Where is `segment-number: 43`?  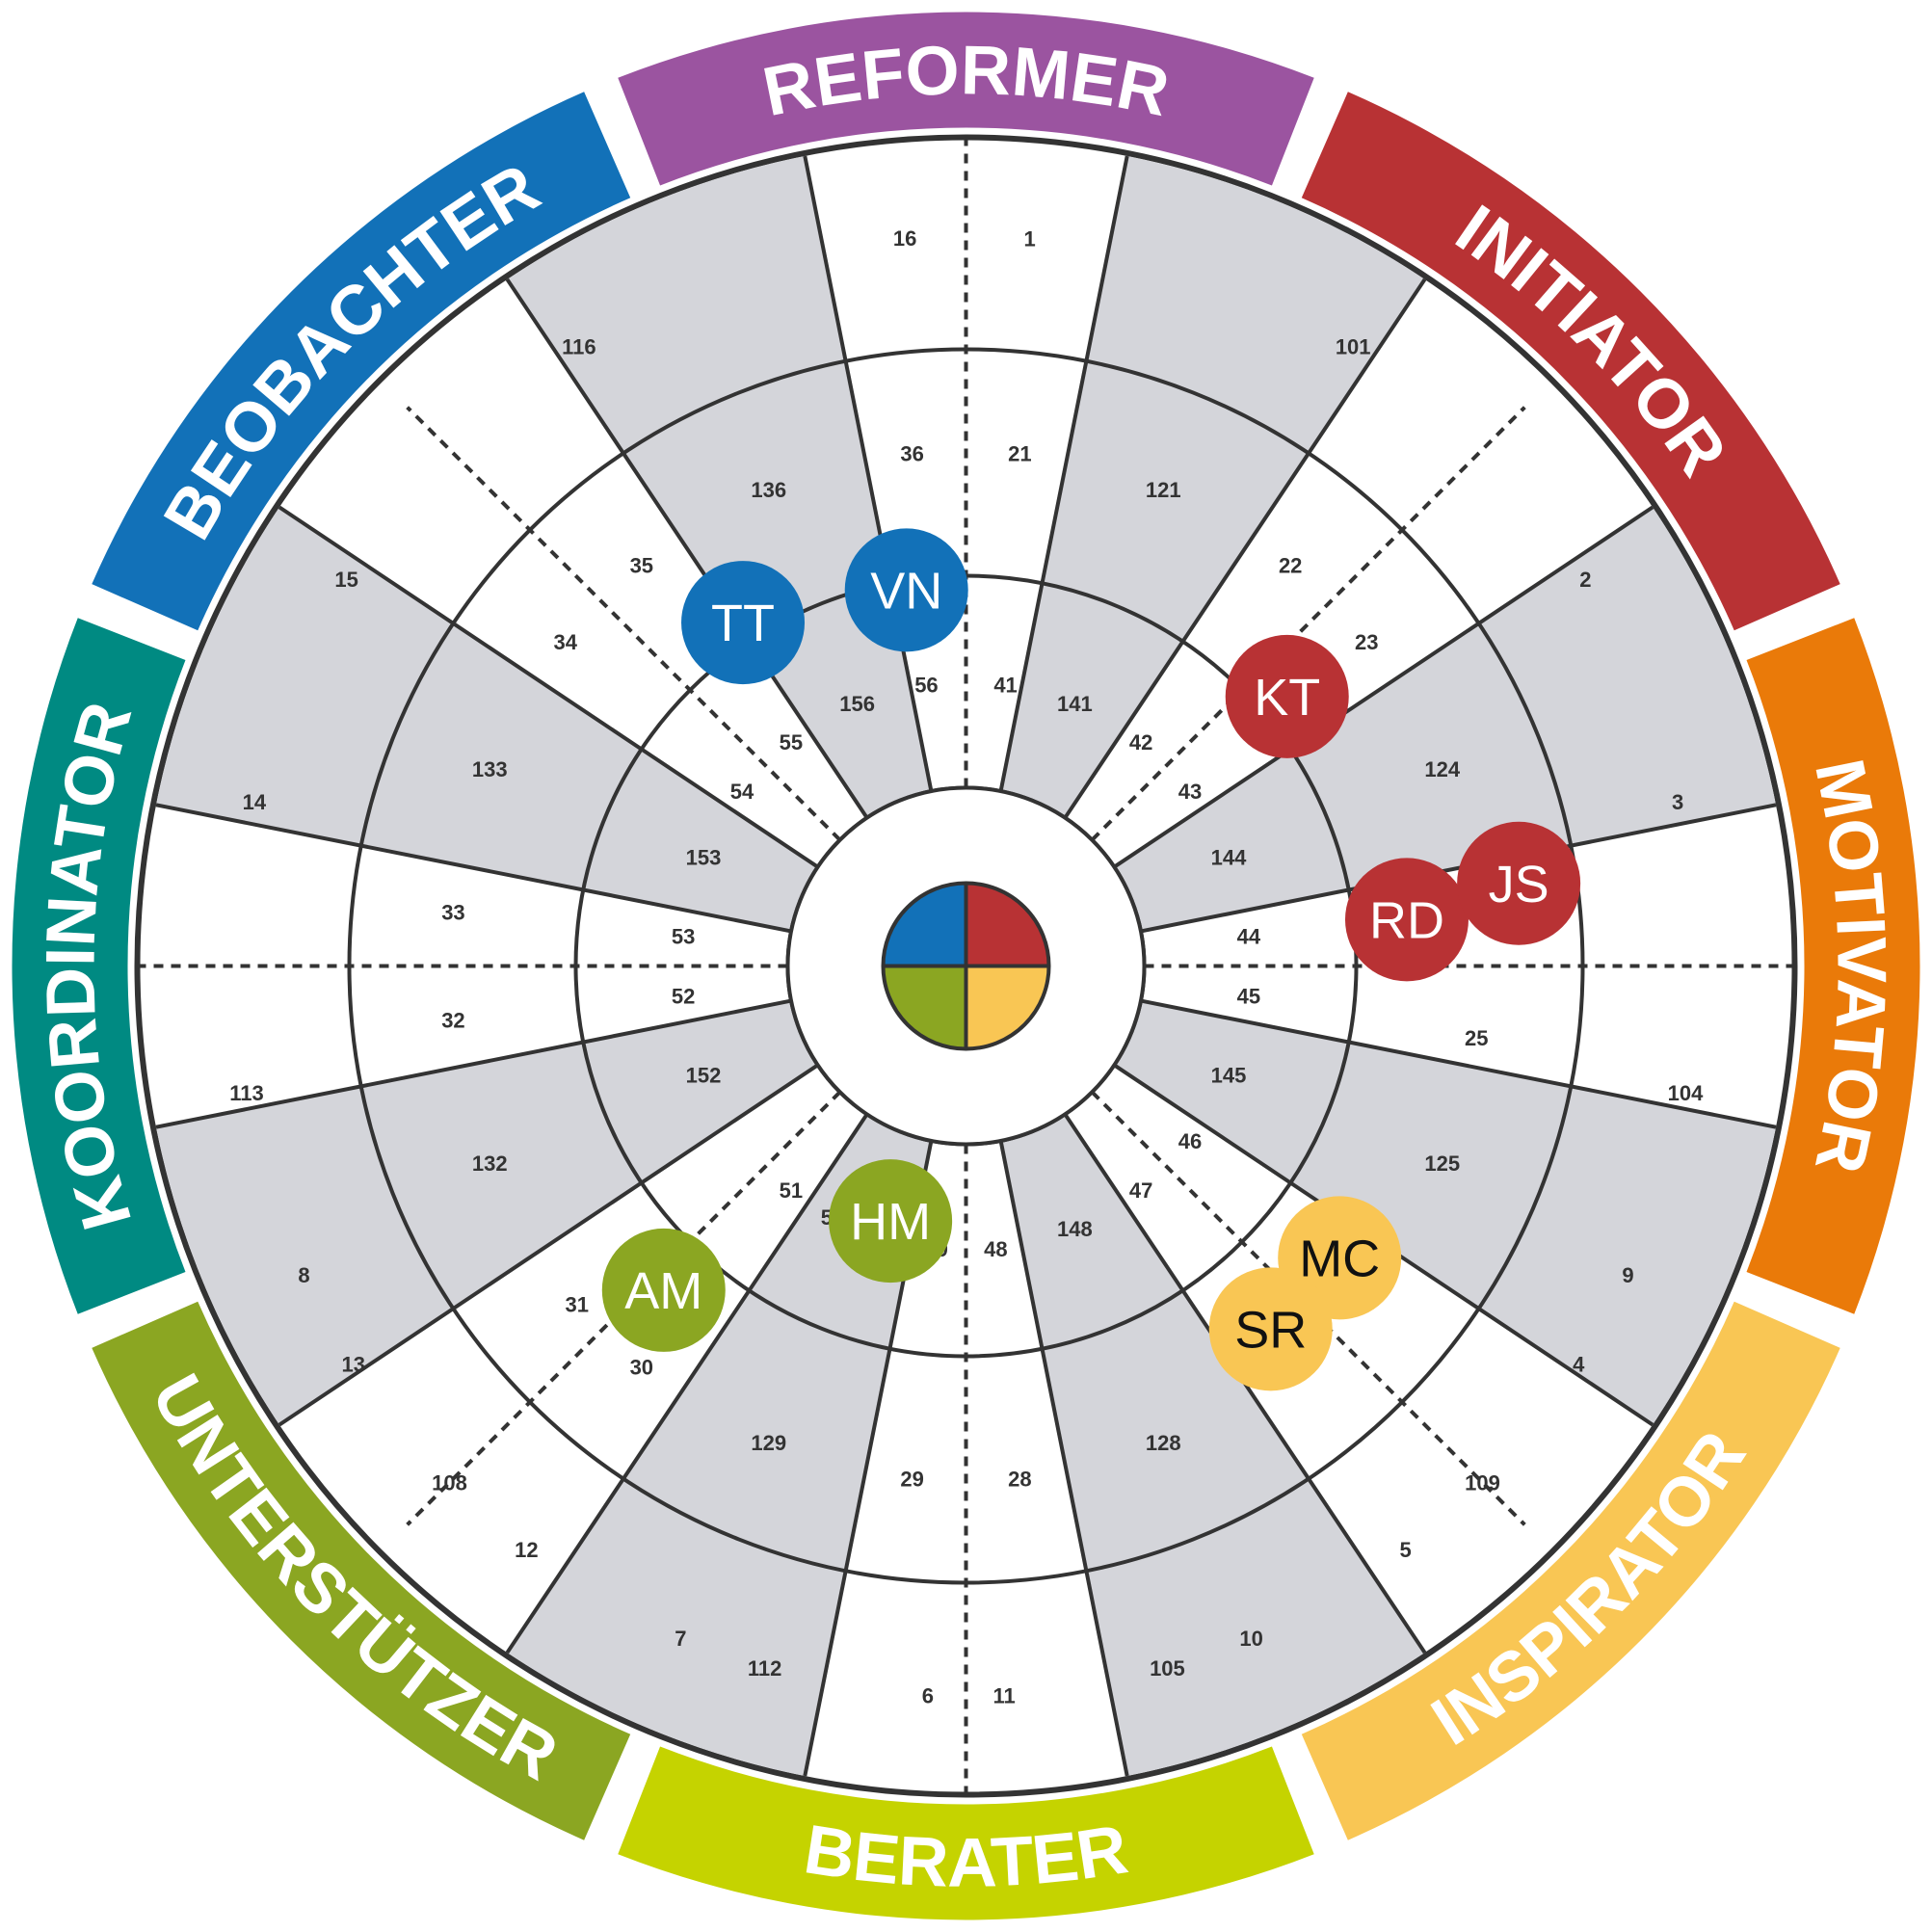 segment-number: 43 is located at coordinates (1190, 792).